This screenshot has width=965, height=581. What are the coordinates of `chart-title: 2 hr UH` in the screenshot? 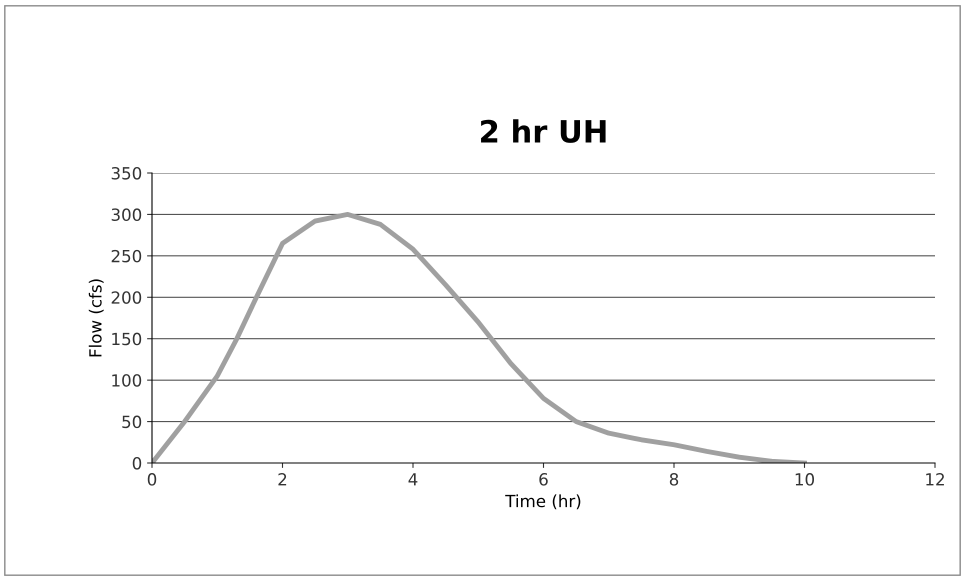 It's located at (543, 131).